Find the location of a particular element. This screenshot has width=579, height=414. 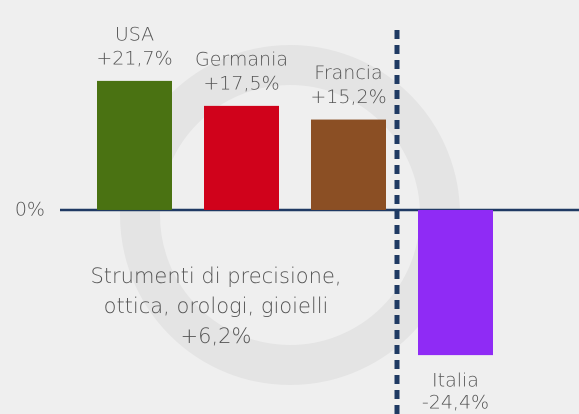

category-label: USA is located at coordinates (134, 34).